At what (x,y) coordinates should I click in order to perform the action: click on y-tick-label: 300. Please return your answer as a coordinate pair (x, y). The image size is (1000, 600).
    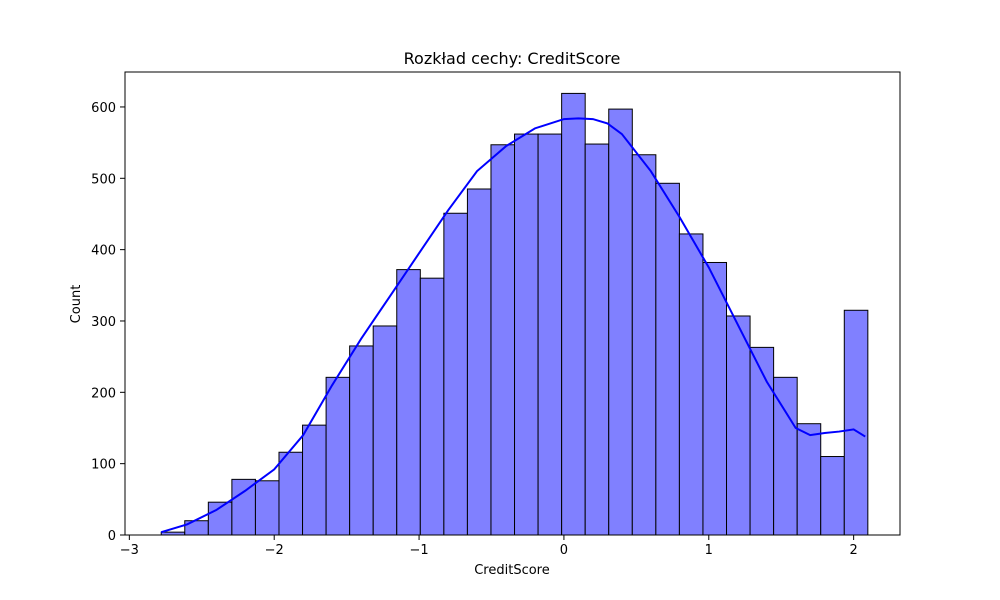
    Looking at the image, I should click on (103, 322).